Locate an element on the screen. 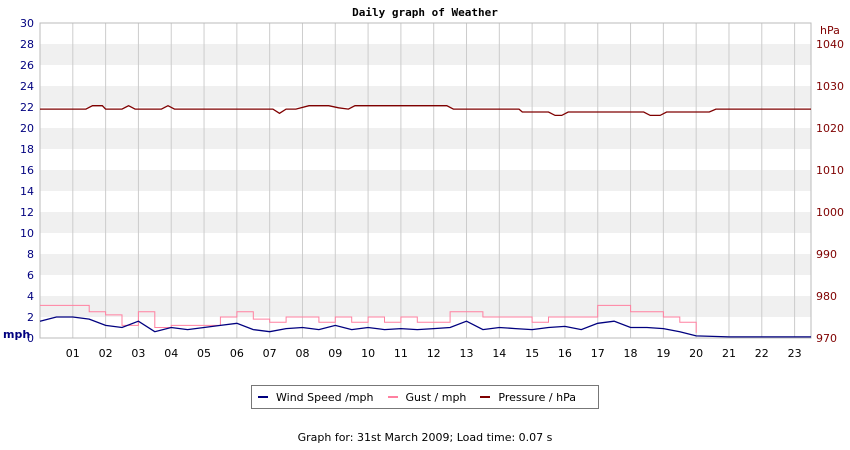 This screenshot has height=450, width=850. right-tick-label: 1040 is located at coordinates (830, 44).